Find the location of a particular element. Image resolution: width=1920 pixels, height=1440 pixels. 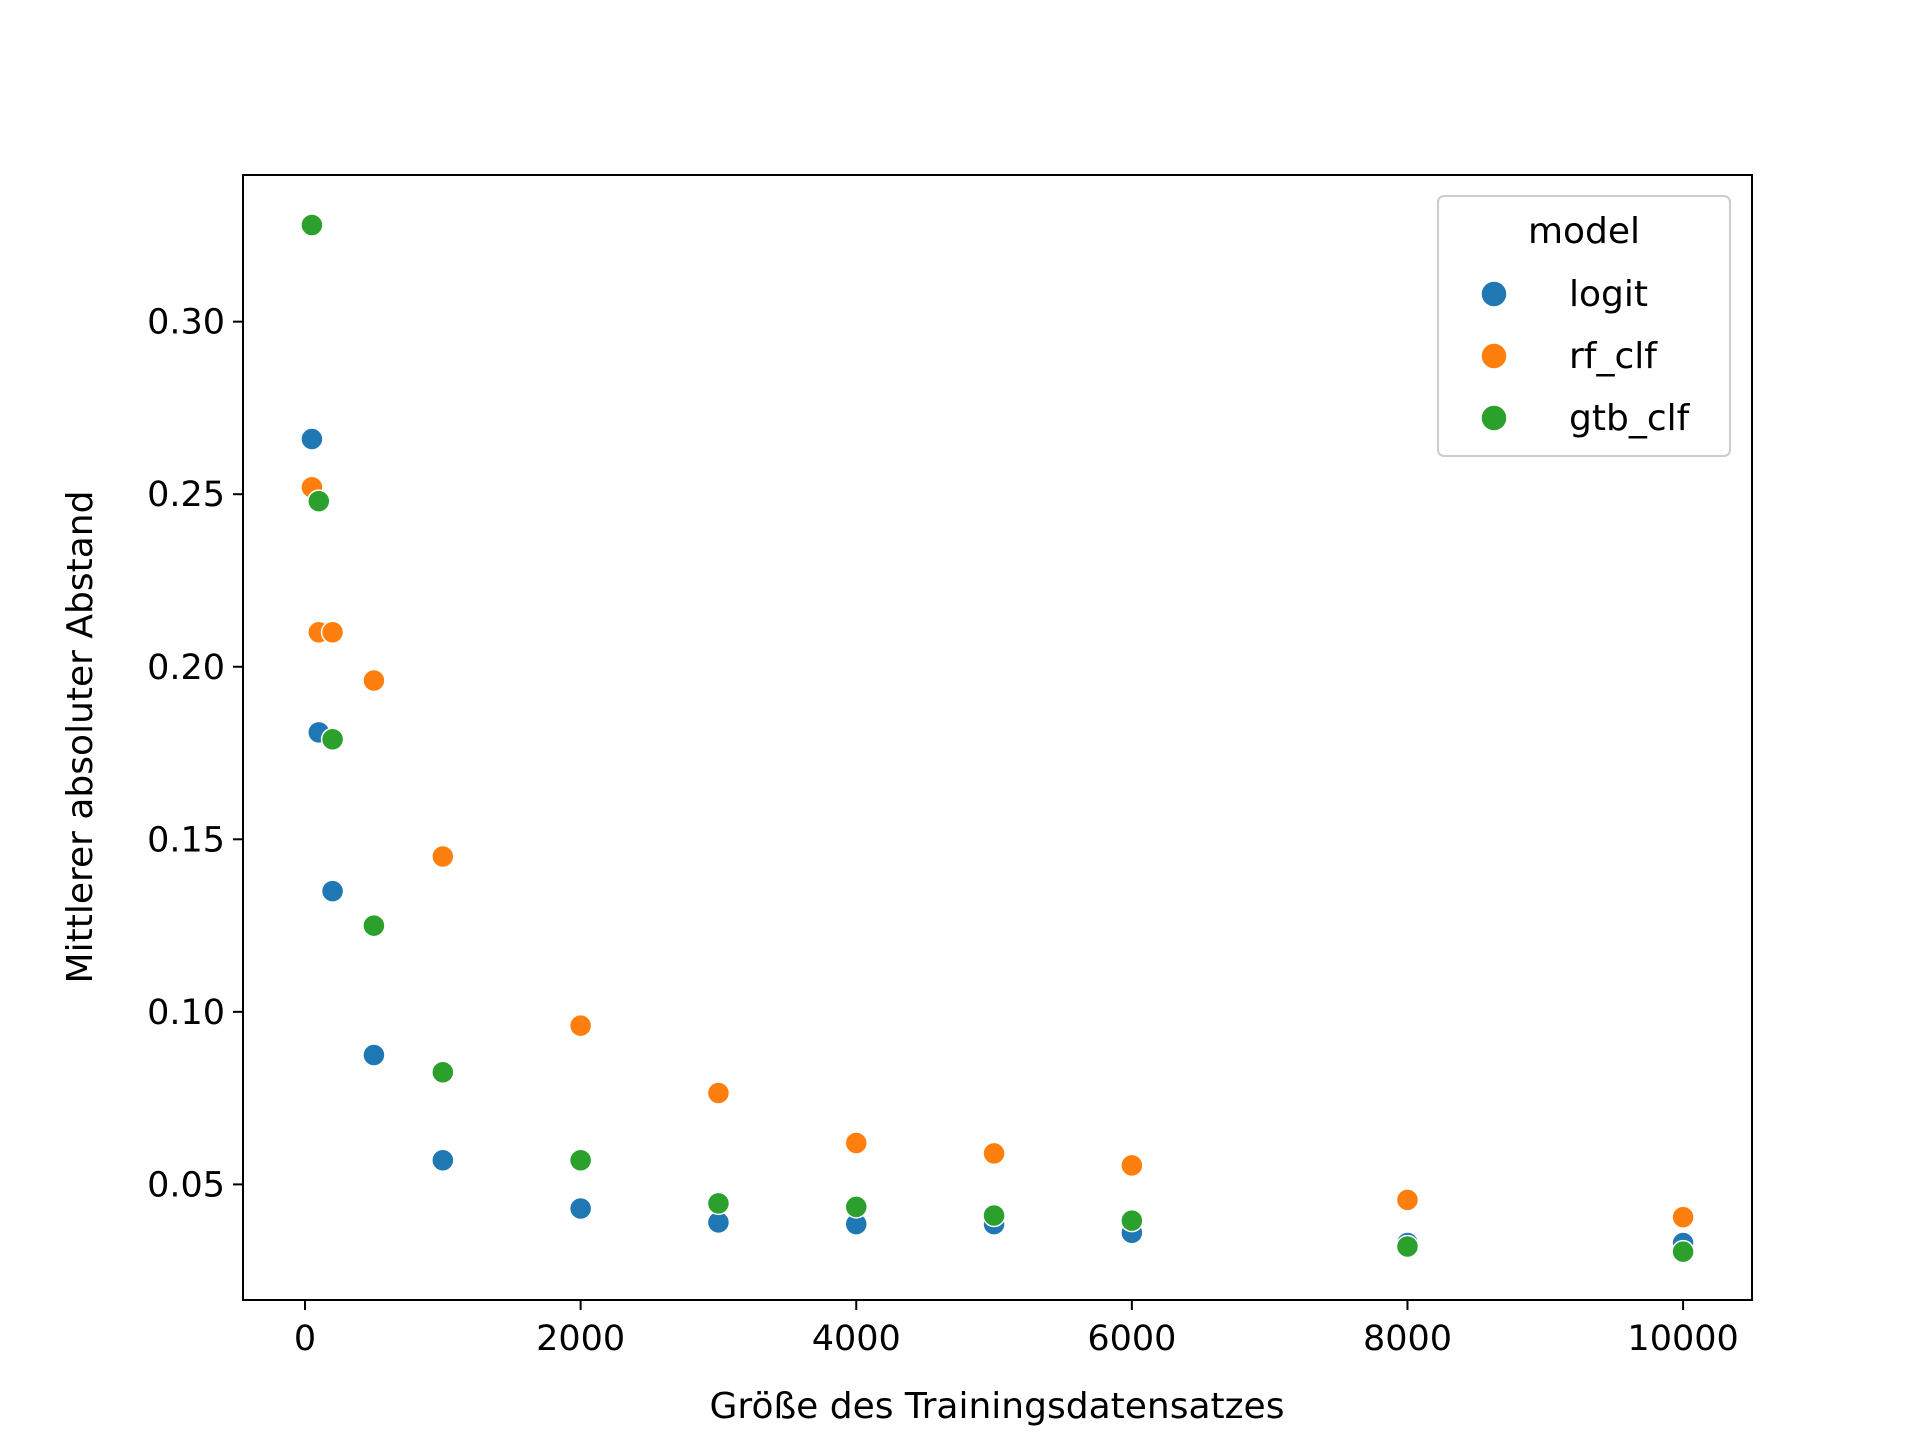

y-axis: 0.05 0.10 0.15 0.20 0.25 0.30 is located at coordinates (195, 754).